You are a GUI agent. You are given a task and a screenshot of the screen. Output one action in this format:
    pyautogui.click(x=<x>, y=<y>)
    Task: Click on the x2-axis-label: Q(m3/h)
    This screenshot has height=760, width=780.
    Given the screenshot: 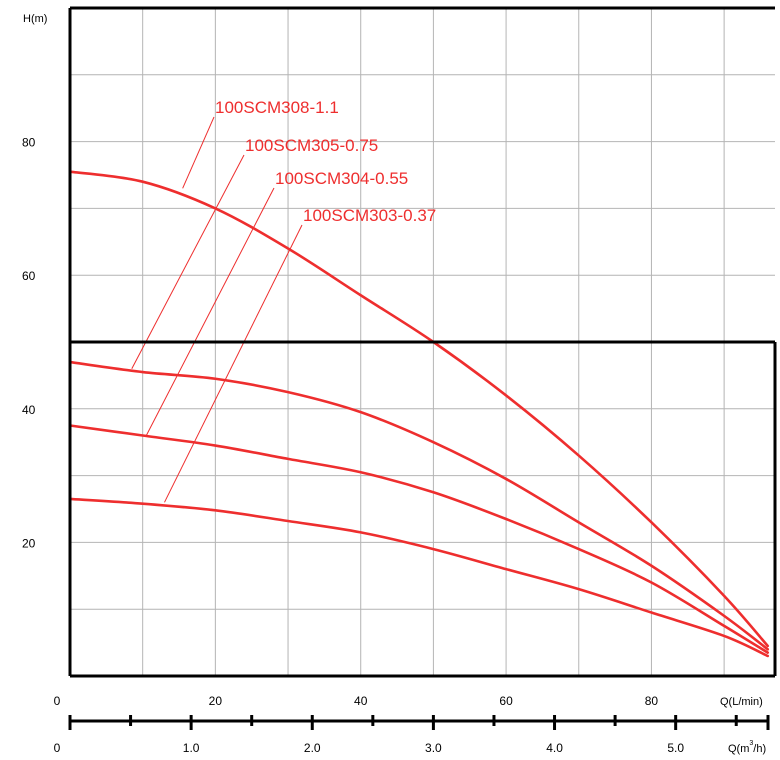 What is the action you would take?
    pyautogui.click(x=747, y=747)
    